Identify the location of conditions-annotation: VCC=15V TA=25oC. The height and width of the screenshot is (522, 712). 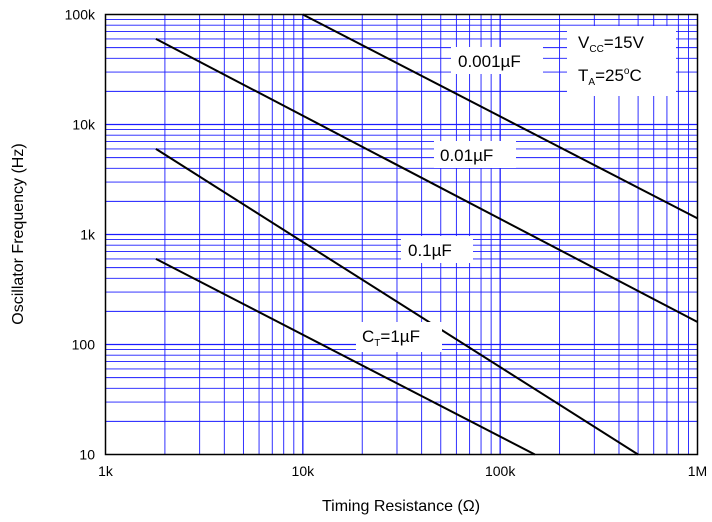
(621, 61).